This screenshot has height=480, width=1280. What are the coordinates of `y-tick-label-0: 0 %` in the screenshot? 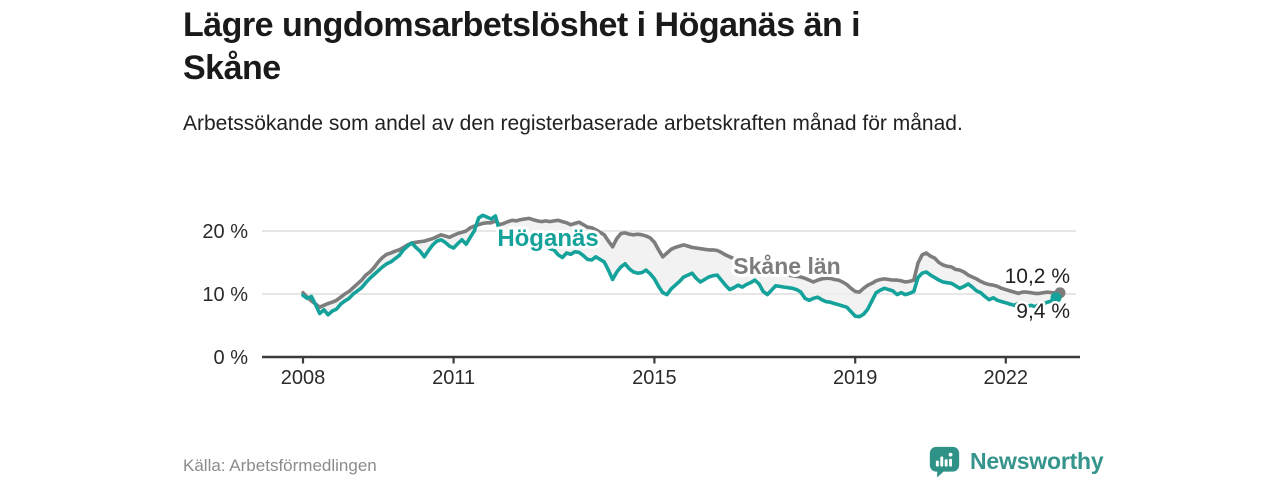 It's located at (231, 358).